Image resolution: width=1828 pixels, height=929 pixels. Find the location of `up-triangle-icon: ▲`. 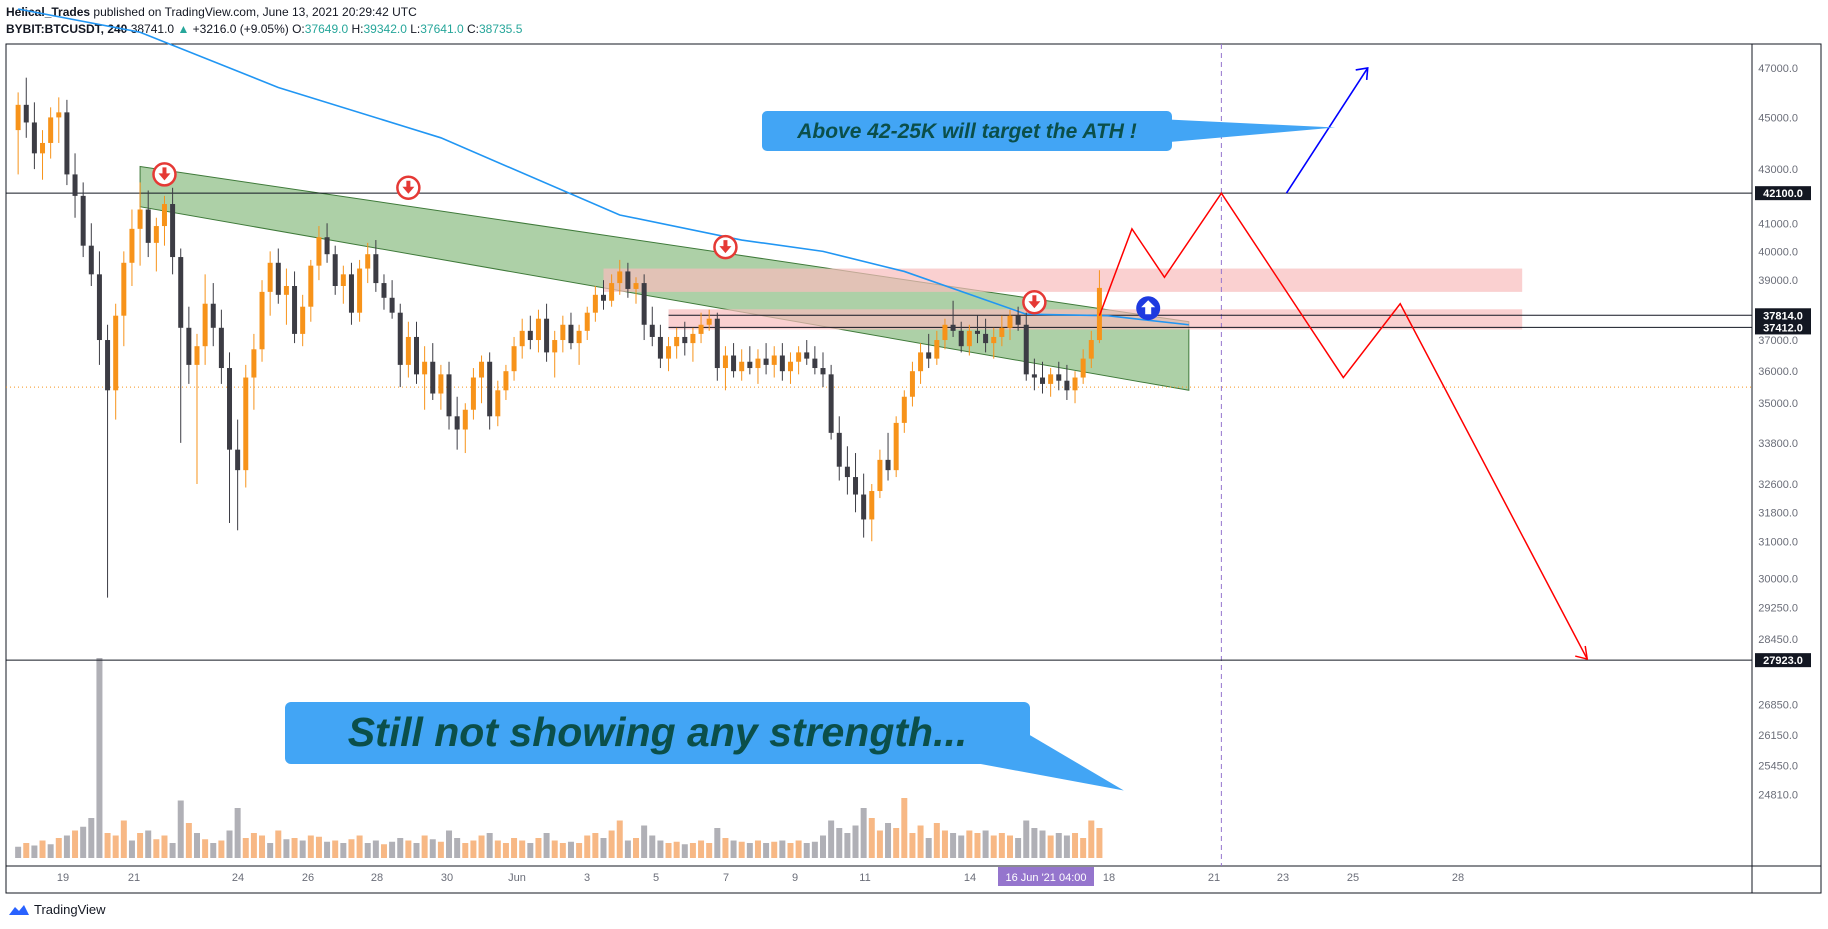

up-triangle-icon: ▲ is located at coordinates (183, 29).